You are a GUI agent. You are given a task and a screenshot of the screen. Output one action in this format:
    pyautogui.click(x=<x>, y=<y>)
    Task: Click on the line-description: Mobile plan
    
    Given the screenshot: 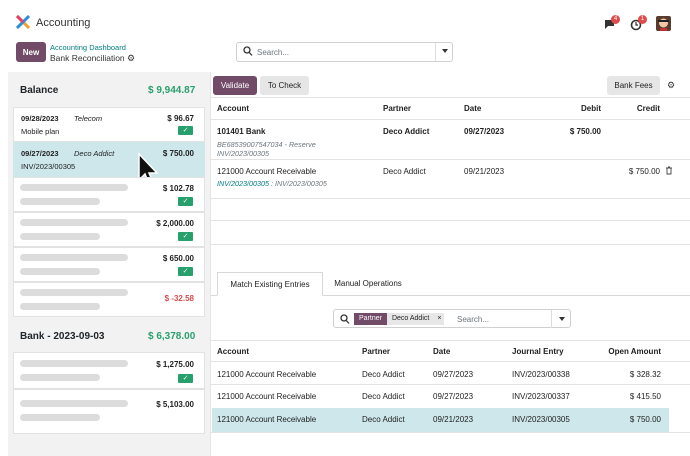 What is the action you would take?
    pyautogui.click(x=40, y=131)
    